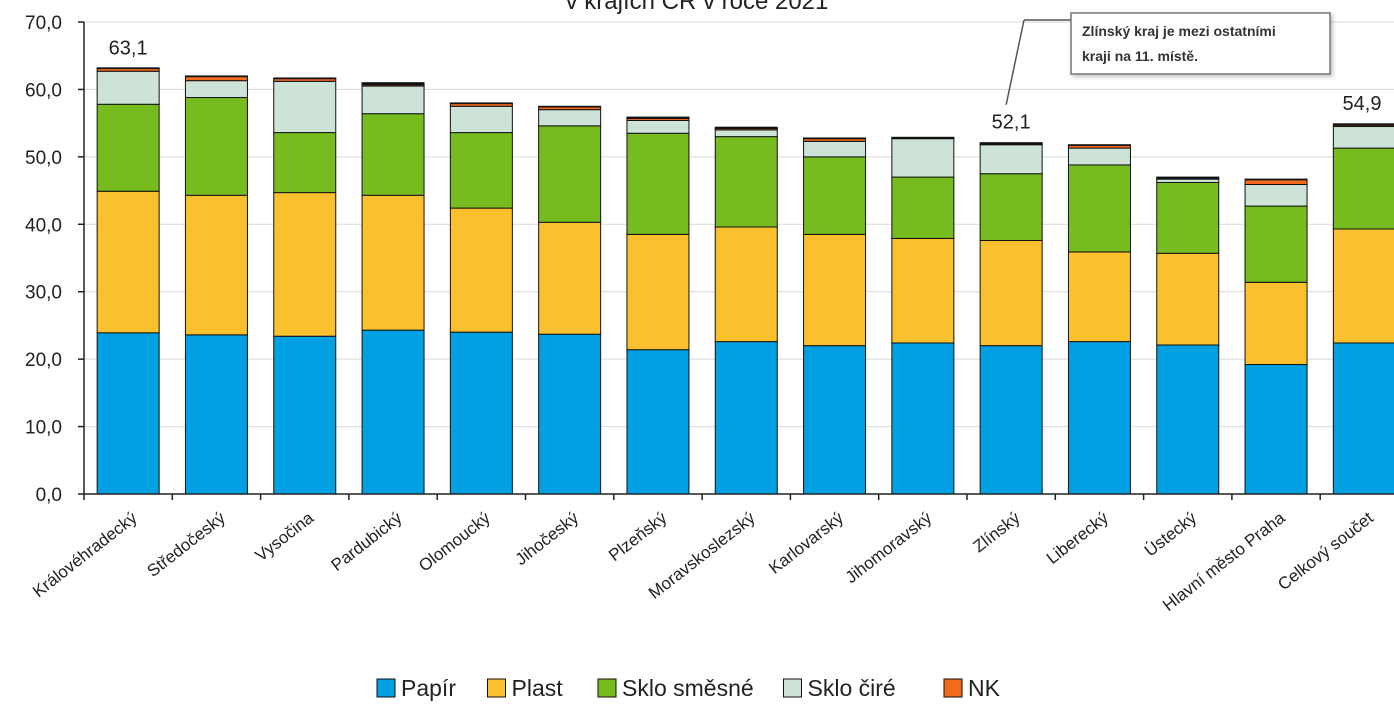 The height and width of the screenshot is (715, 1394). Describe the element at coordinates (852, 688) in the screenshot. I see `legend-label: Sklo čiré` at that location.